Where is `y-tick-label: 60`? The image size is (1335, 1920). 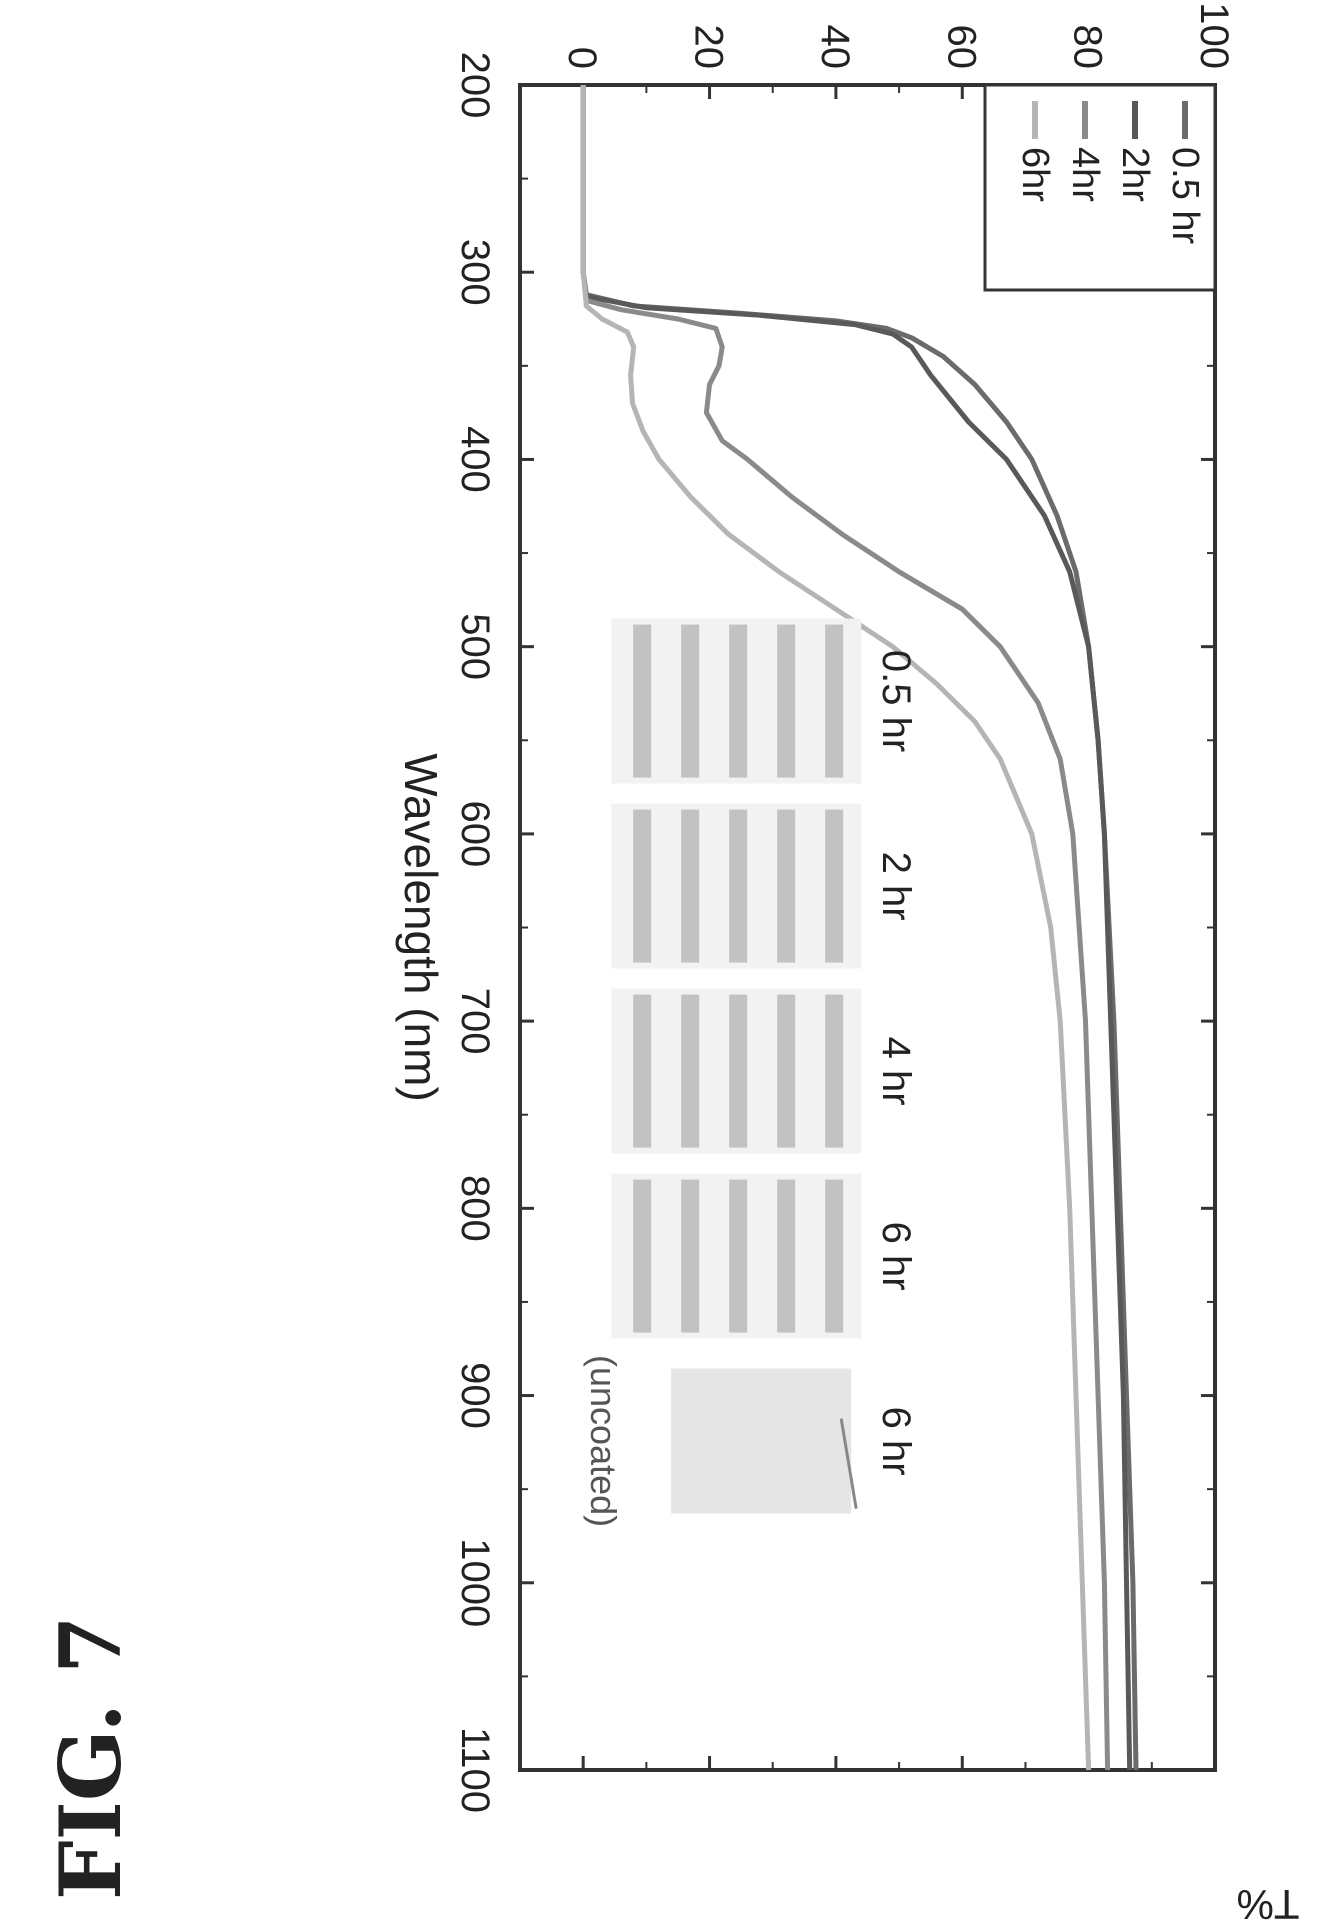 y-tick-label: 60 is located at coordinates (961, 47).